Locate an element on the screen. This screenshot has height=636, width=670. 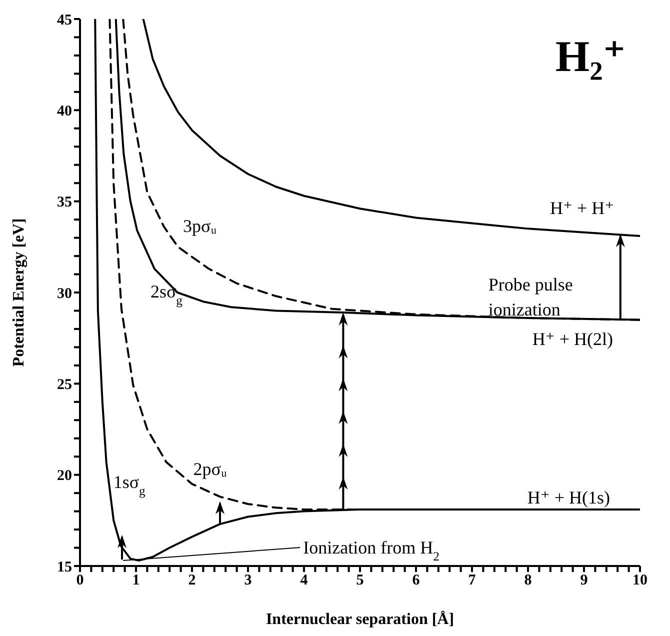
x-tick-label: 9 is located at coordinates (584, 580).